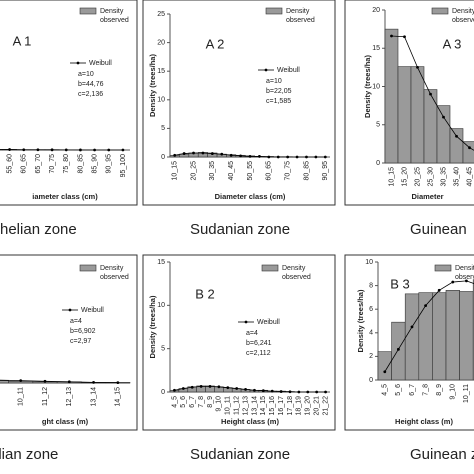  I want to click on annotation: b=6,902, so click(83, 331).